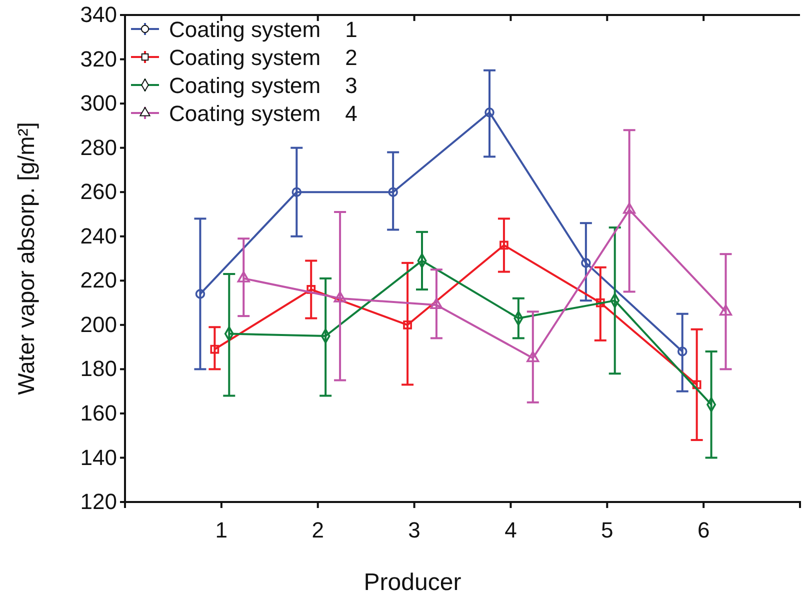  What do you see at coordinates (98, 235) in the screenshot?
I see `y-tick-label: 240` at bounding box center [98, 235].